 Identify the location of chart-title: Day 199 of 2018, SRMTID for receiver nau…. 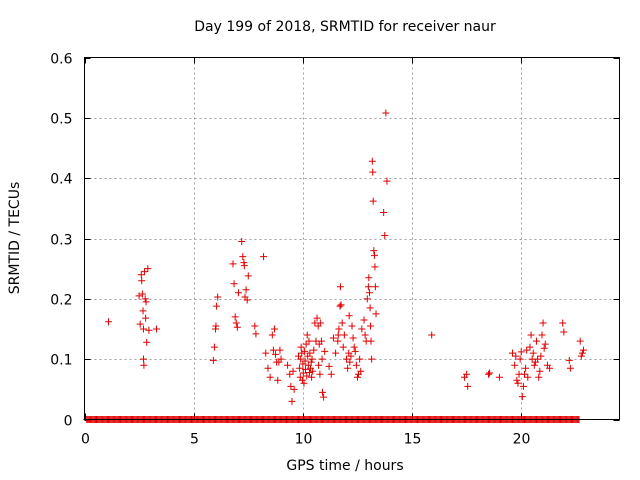
(345, 27).